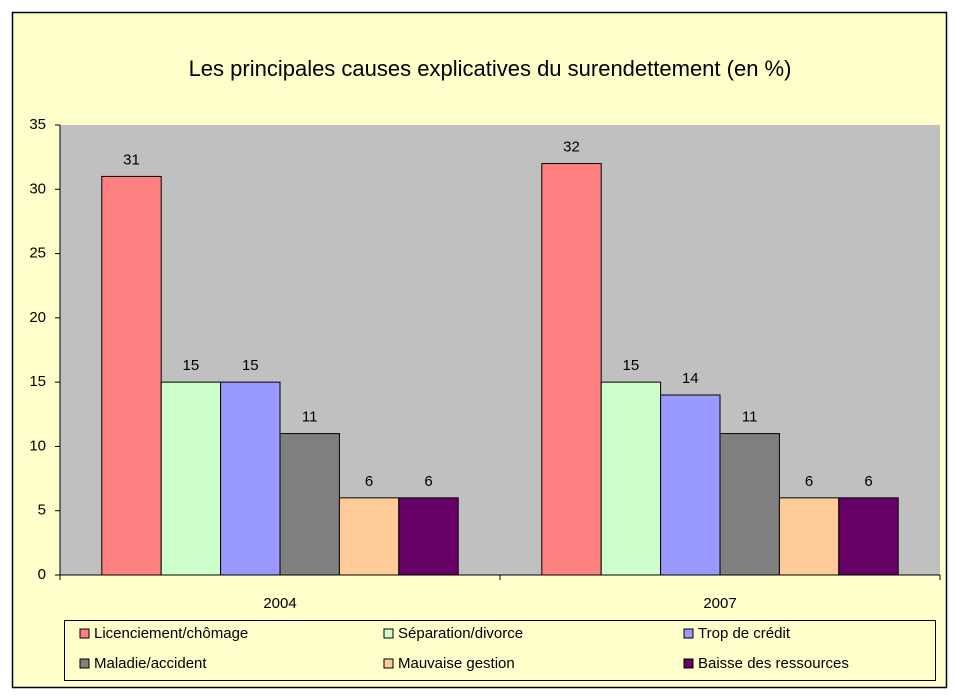  Describe the element at coordinates (744, 633) in the screenshot. I see `legend-label: Trop de crédit` at that location.